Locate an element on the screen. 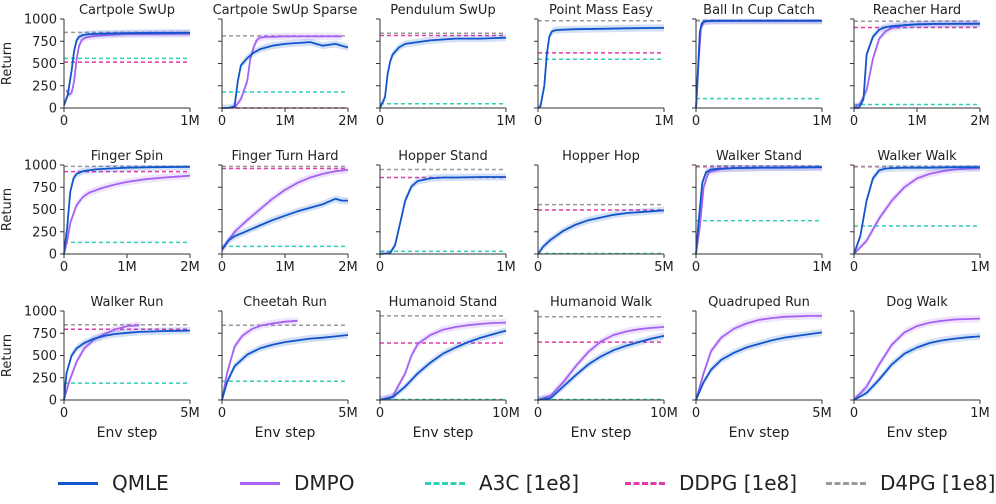 This screenshot has width=996, height=504. chart-title: Humanoid Walk is located at coordinates (601, 302).